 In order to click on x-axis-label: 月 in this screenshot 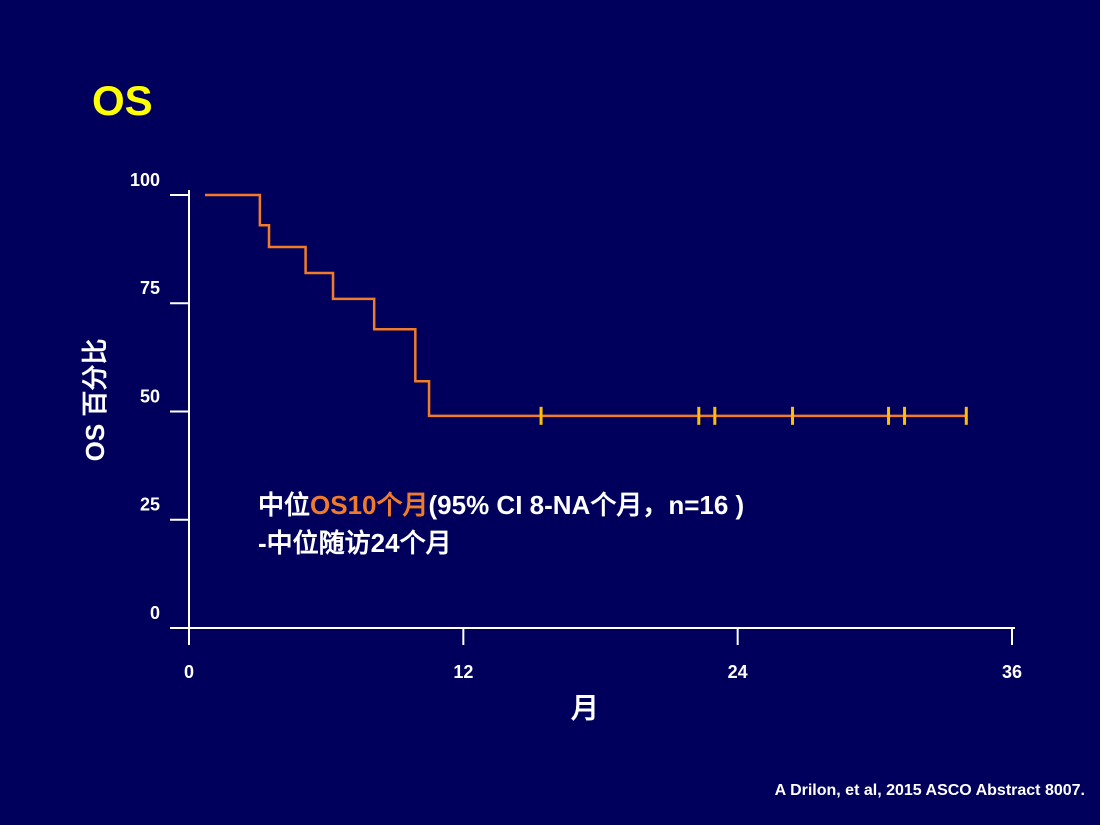, I will do `click(584, 707)`.